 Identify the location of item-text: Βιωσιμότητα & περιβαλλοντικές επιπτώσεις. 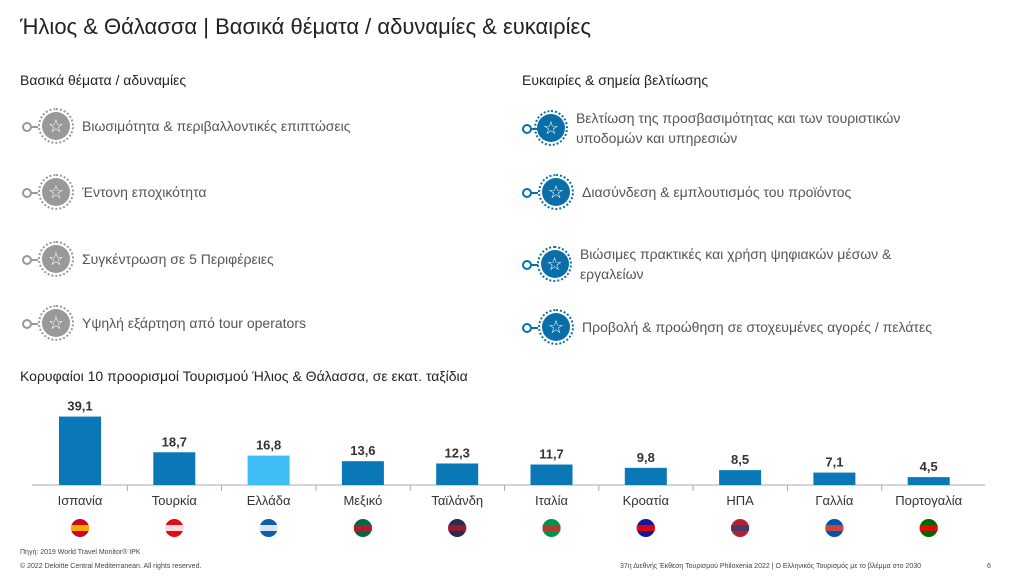
(216, 126).